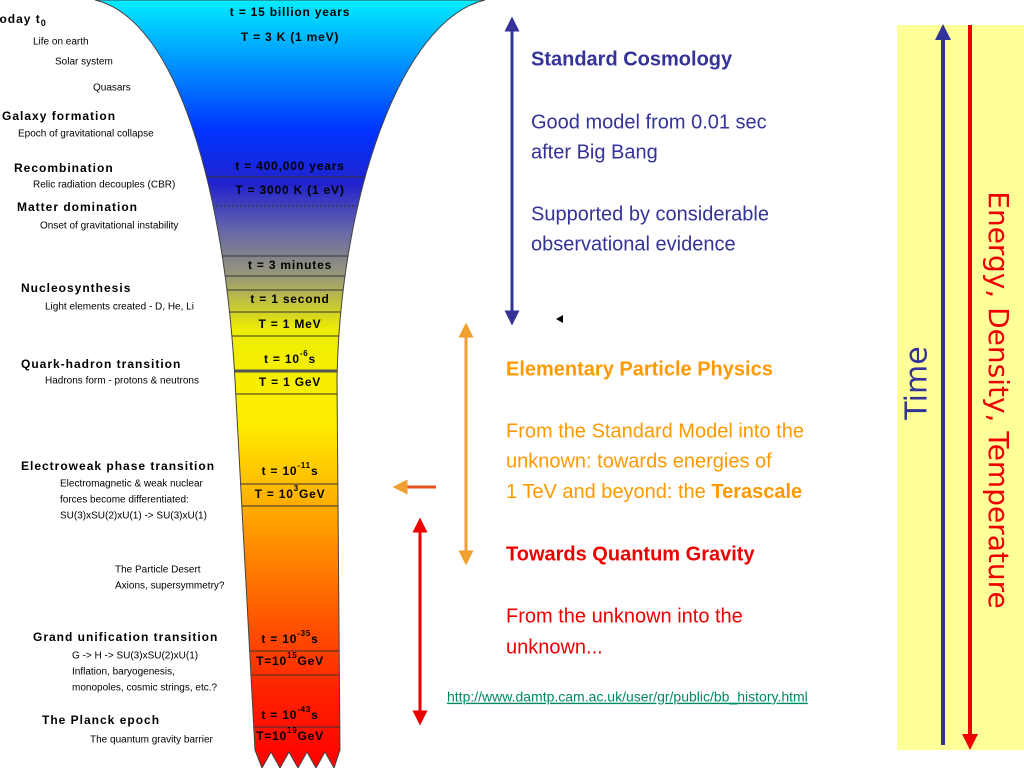  I want to click on left-note: SU(3)xSU(2)xU(1) -> SU(3)xU(1), so click(133, 516).